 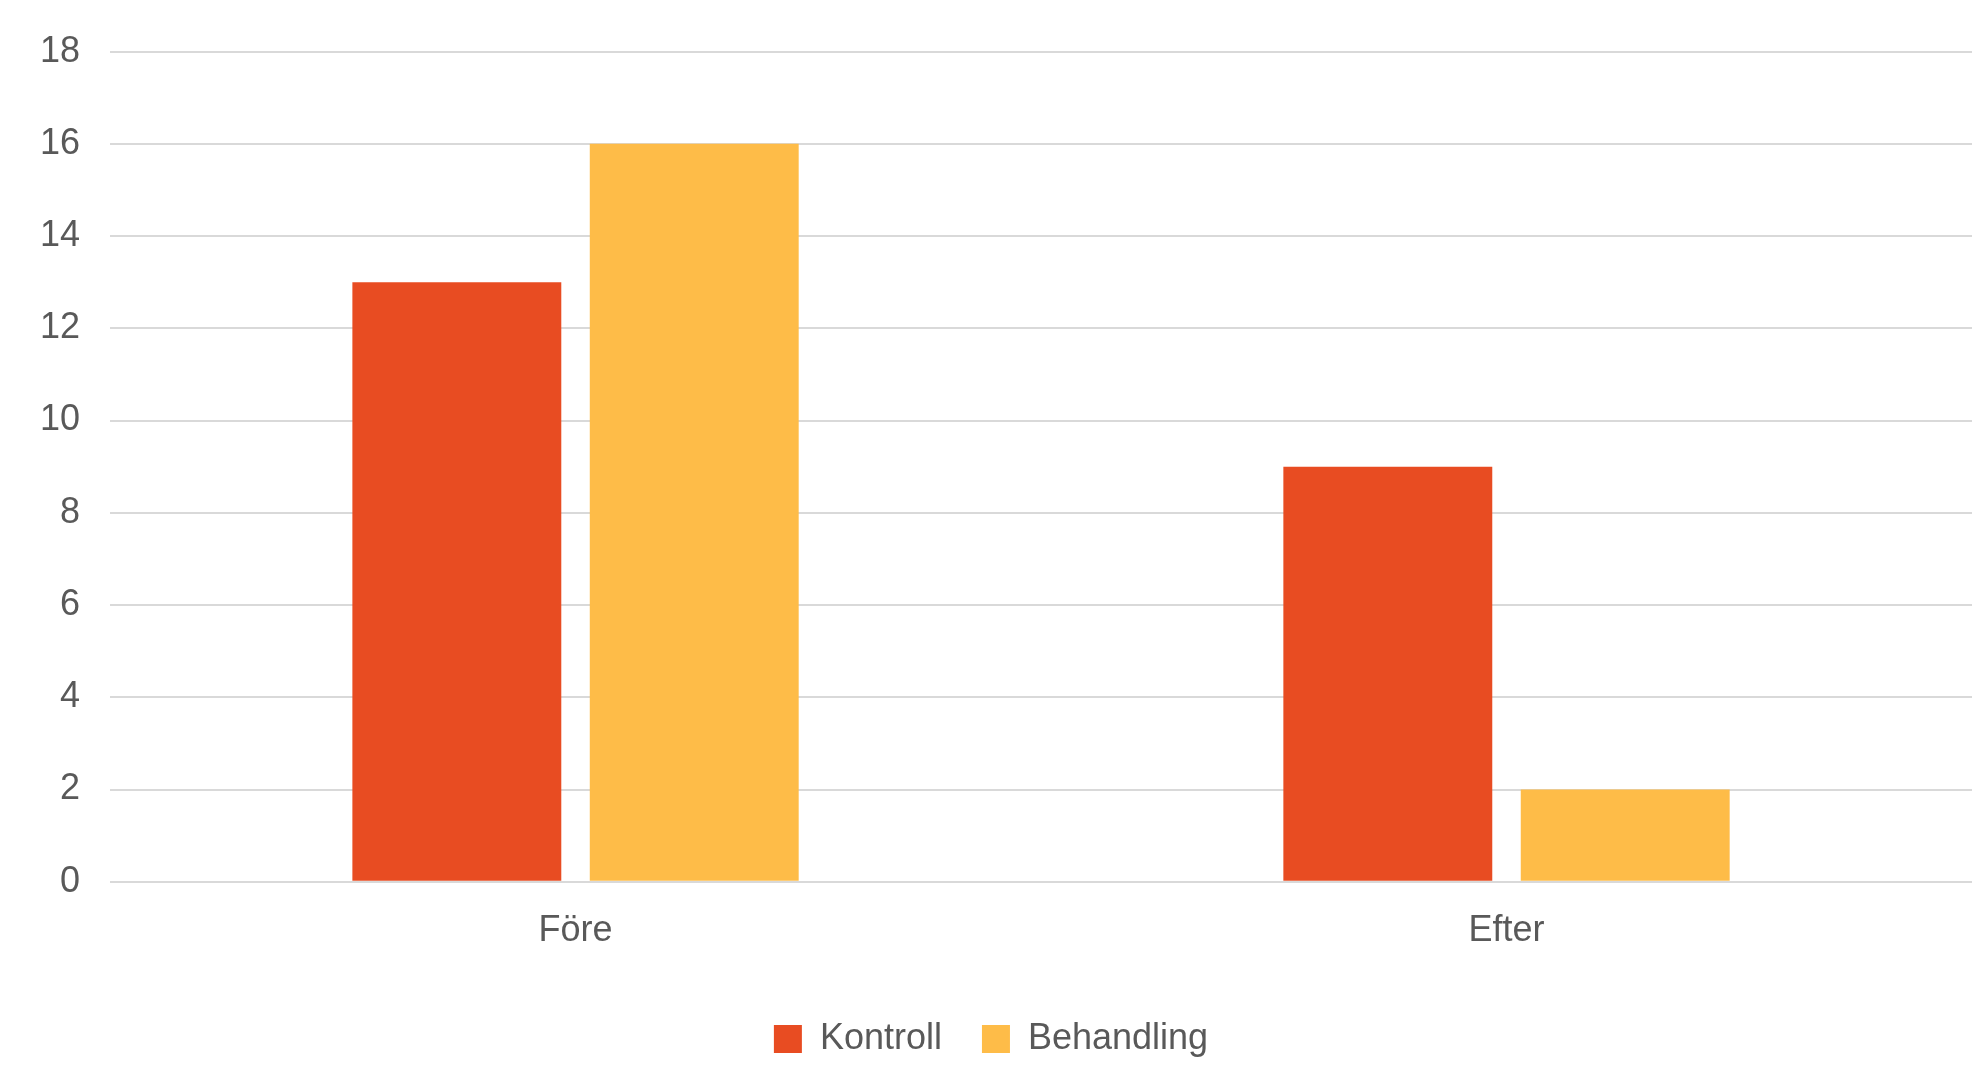 What do you see at coordinates (60, 141) in the screenshot?
I see `y-tick-label: 16` at bounding box center [60, 141].